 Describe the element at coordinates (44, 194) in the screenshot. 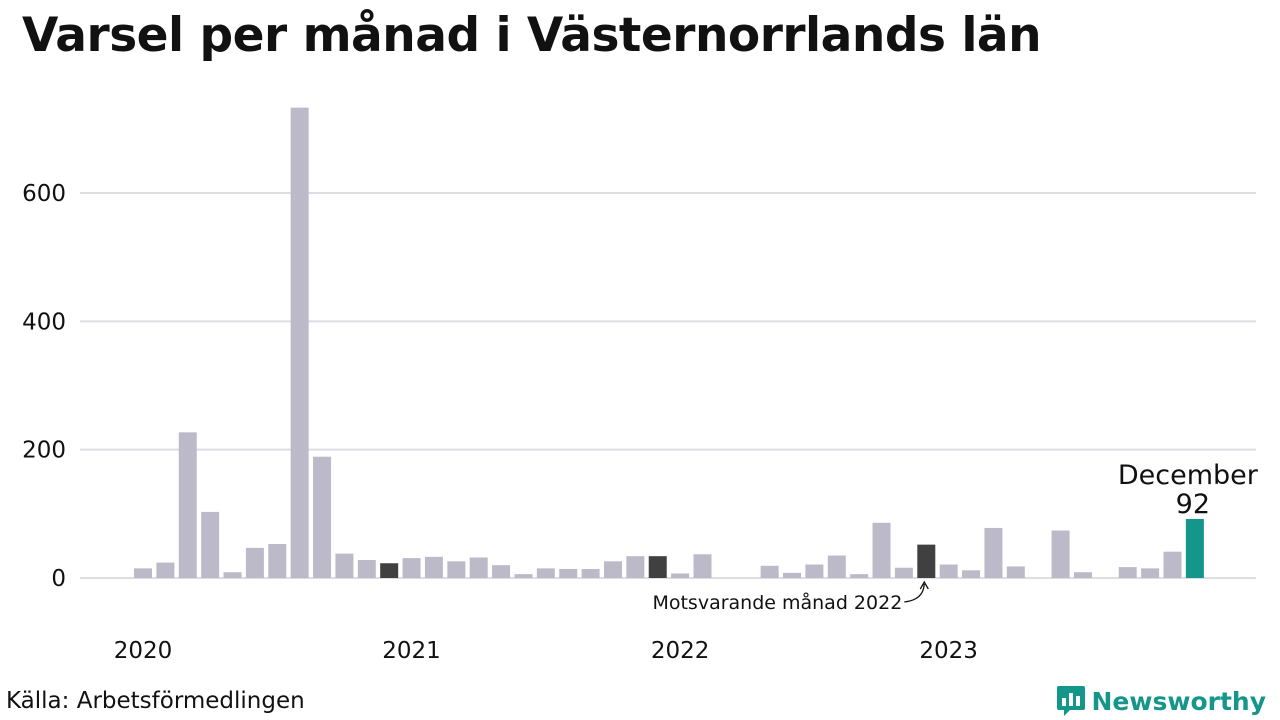

I see `y-tick-label: 600` at that location.